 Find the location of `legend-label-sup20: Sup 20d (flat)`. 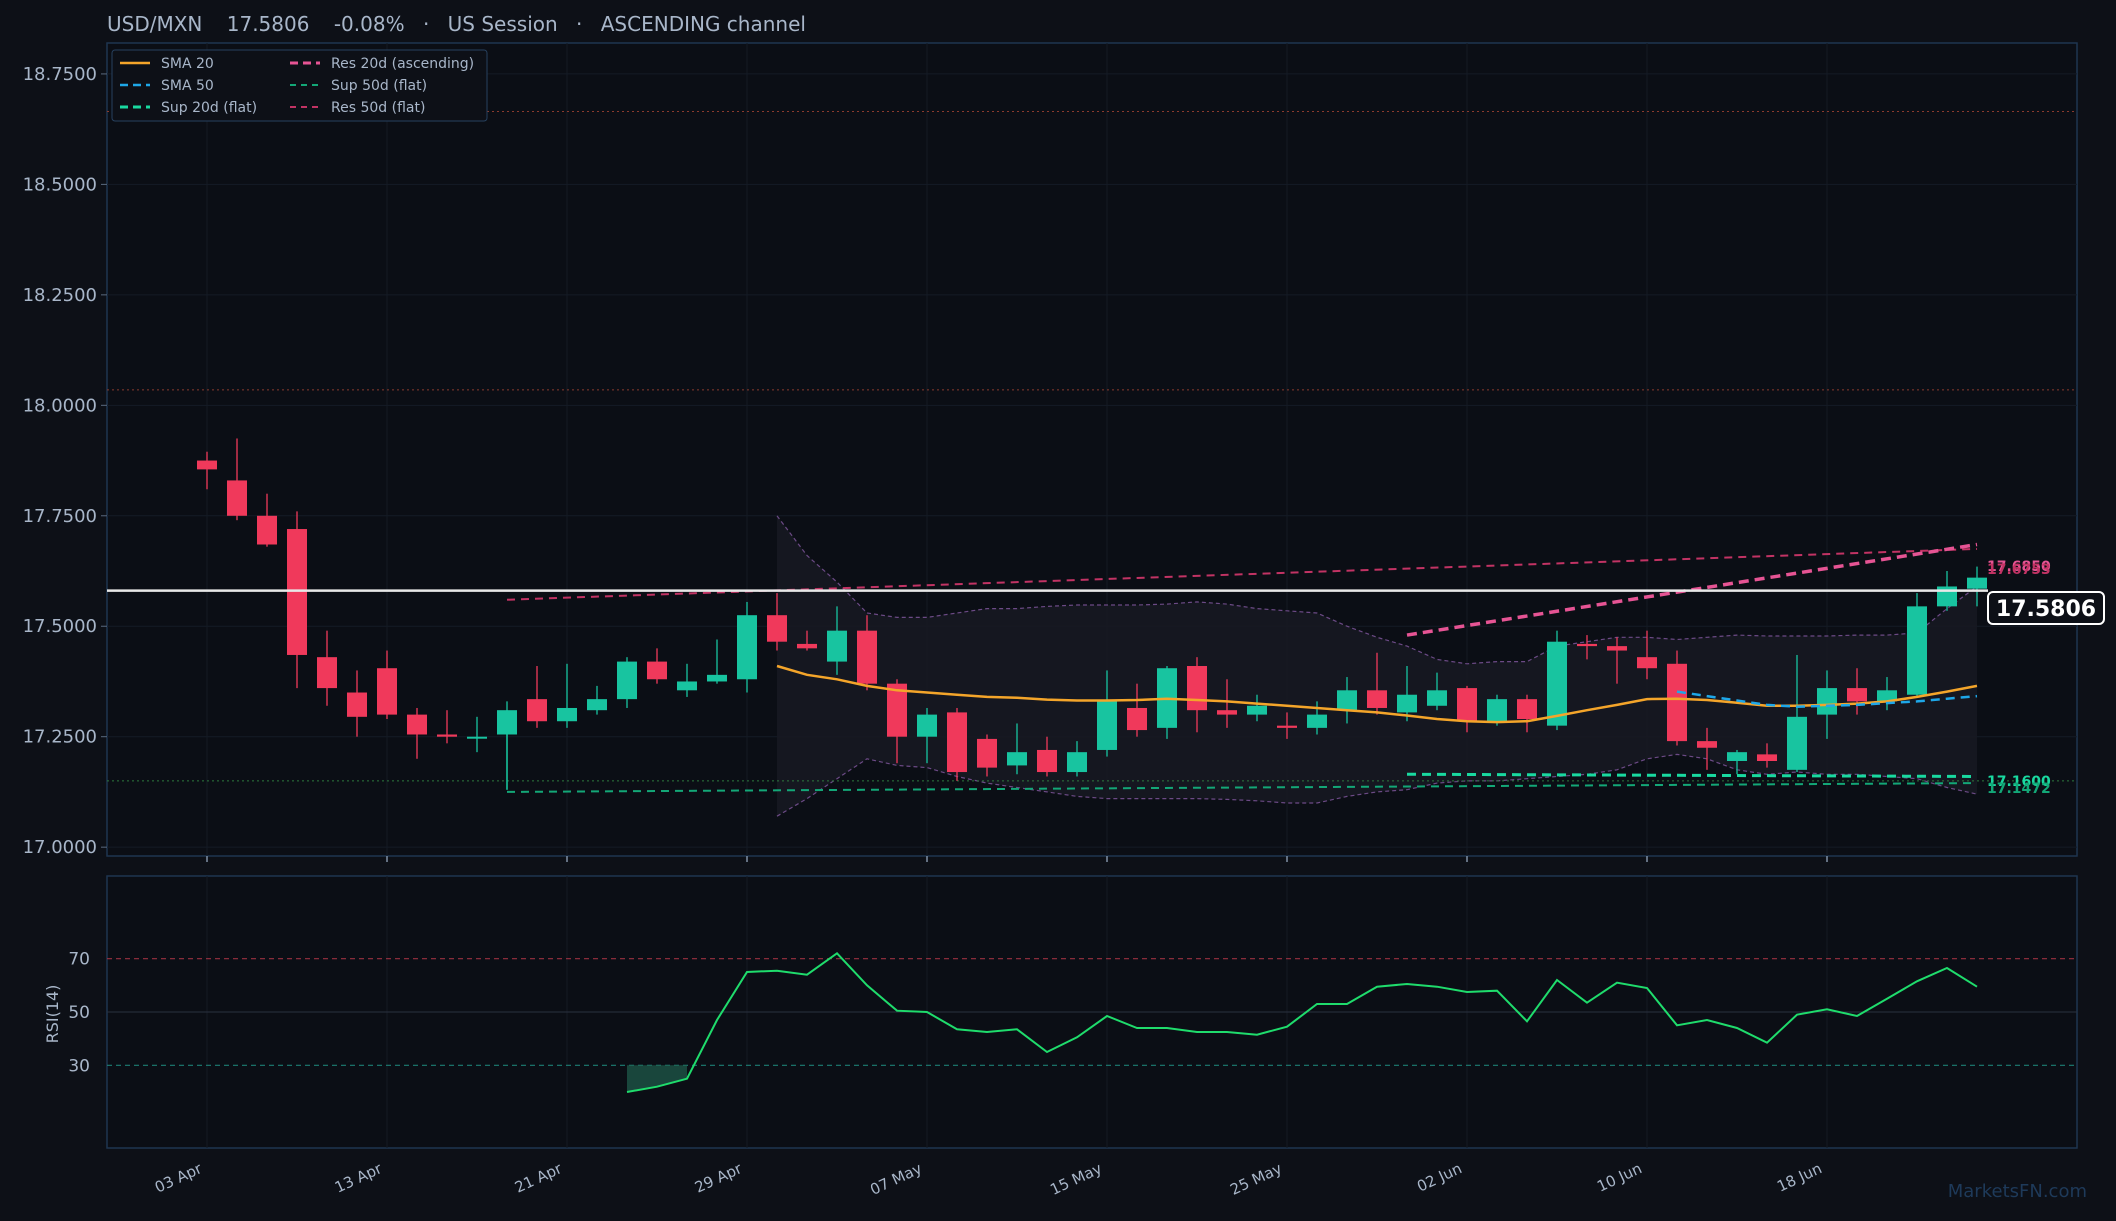

legend-label-sup20: Sup 20d (flat) is located at coordinates (209, 108).